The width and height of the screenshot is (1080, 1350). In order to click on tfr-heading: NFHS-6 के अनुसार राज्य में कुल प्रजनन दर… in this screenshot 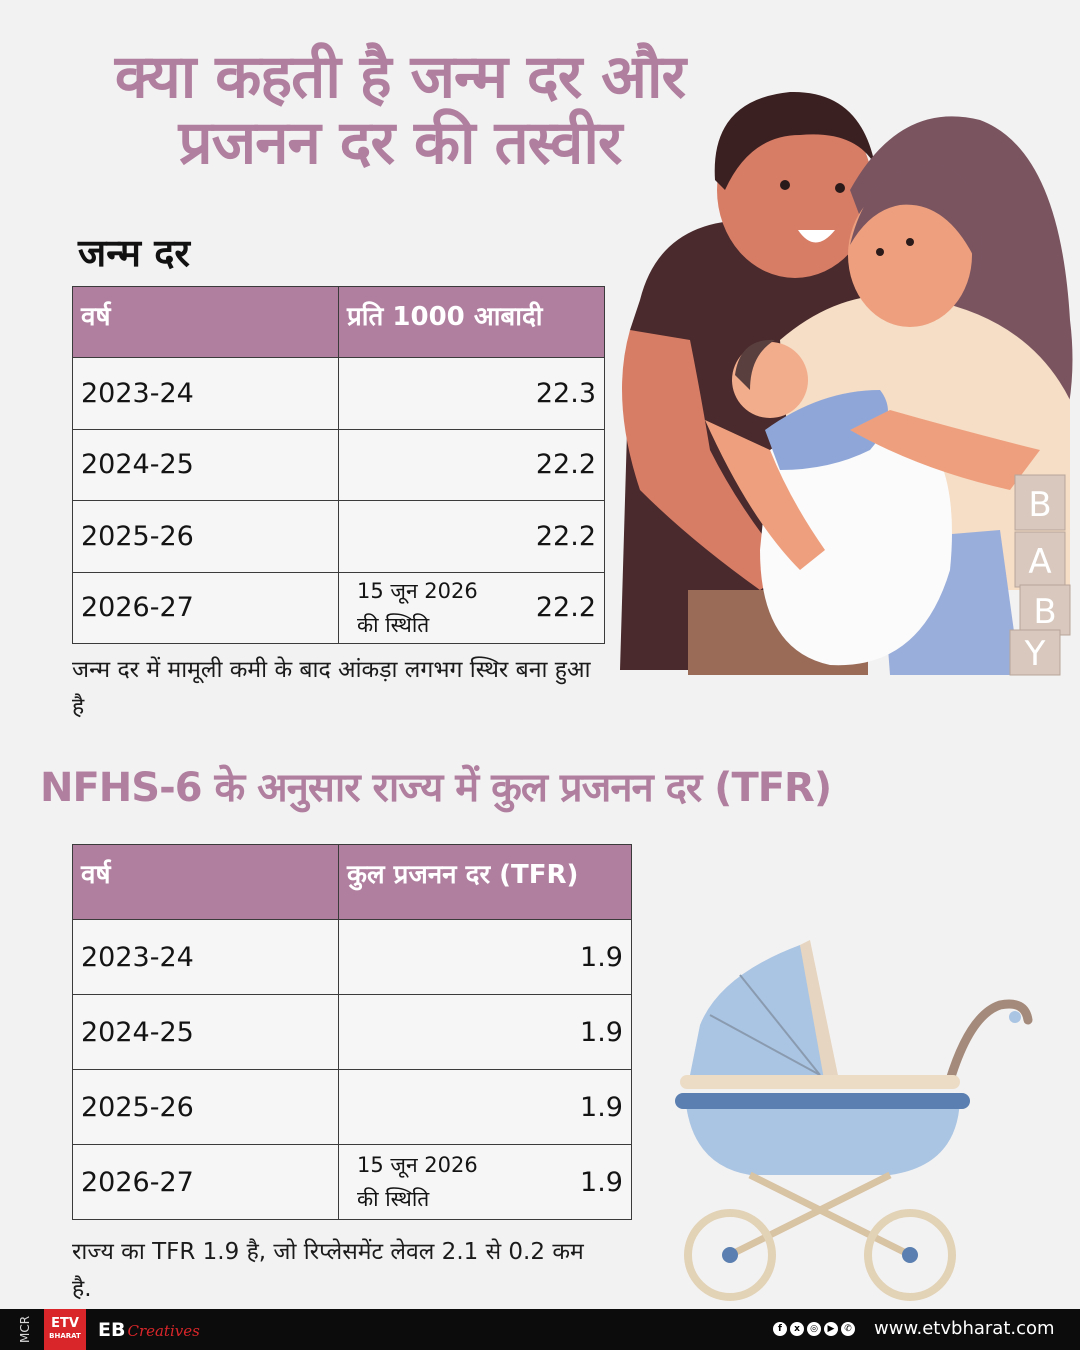, I will do `click(436, 788)`.